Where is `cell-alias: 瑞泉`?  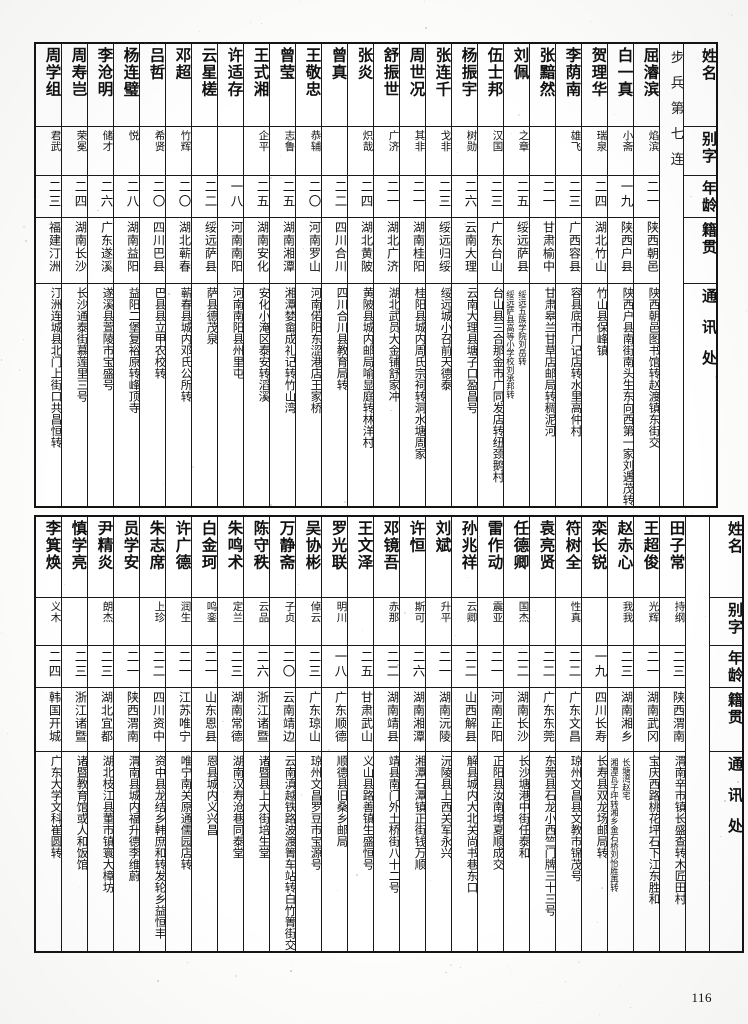 cell-alias: 瑞泉 is located at coordinates (594, 151).